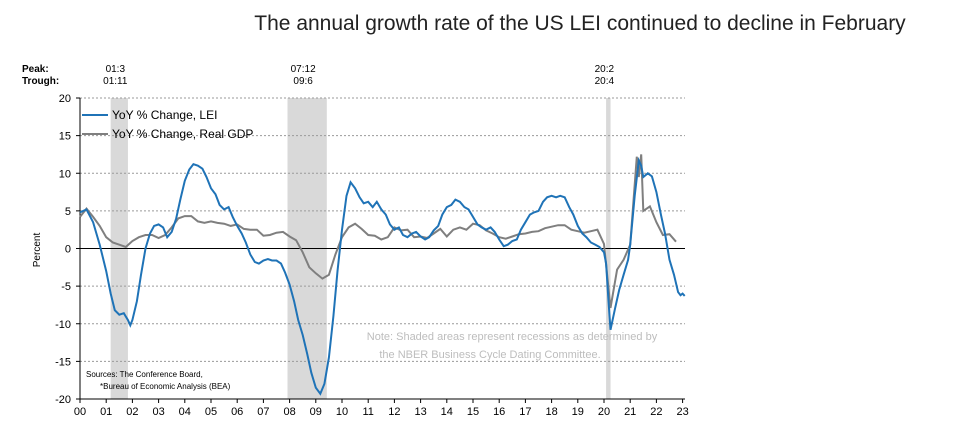 Image resolution: width=973 pixels, height=438 pixels. I want to click on x-tick-label: 07, so click(263, 412).